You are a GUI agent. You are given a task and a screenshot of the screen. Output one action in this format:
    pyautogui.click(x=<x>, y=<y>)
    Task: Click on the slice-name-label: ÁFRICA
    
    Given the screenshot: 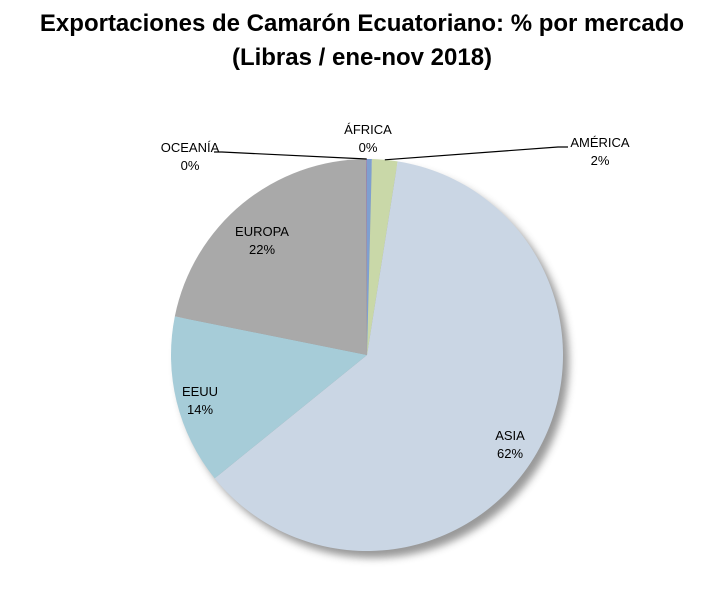 What is the action you would take?
    pyautogui.click(x=368, y=129)
    